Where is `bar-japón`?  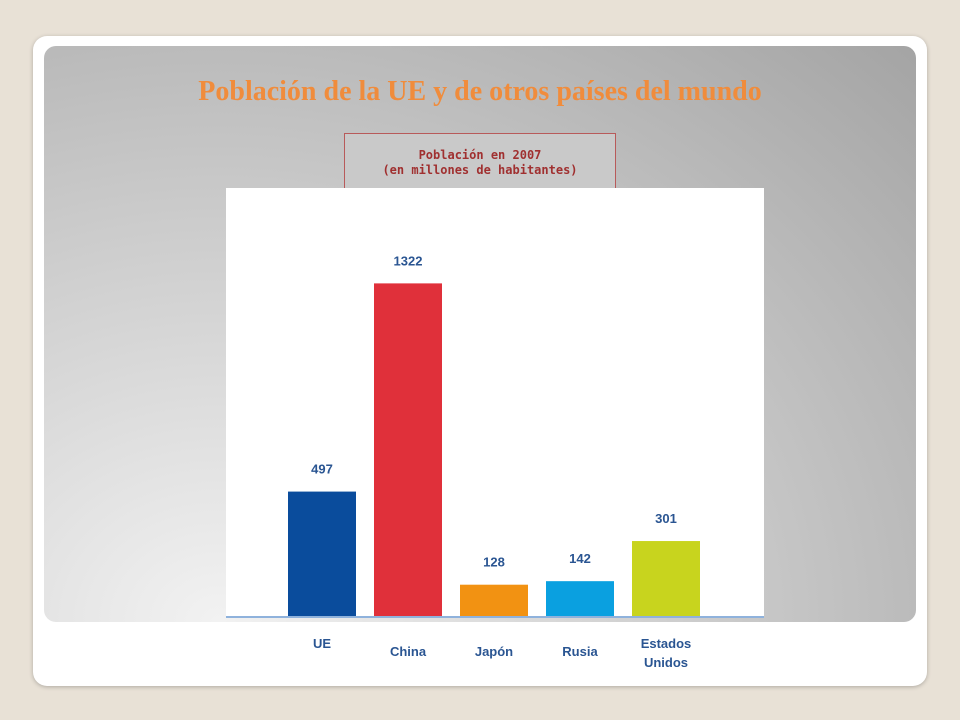 bar-japón is located at coordinates (494, 600).